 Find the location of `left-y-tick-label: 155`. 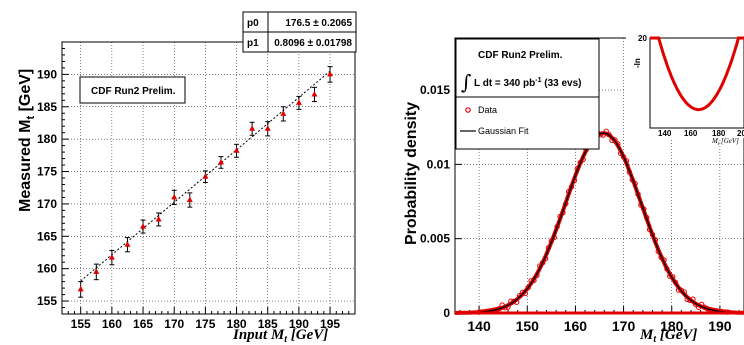

left-y-tick-label: 155 is located at coordinates (47, 301).